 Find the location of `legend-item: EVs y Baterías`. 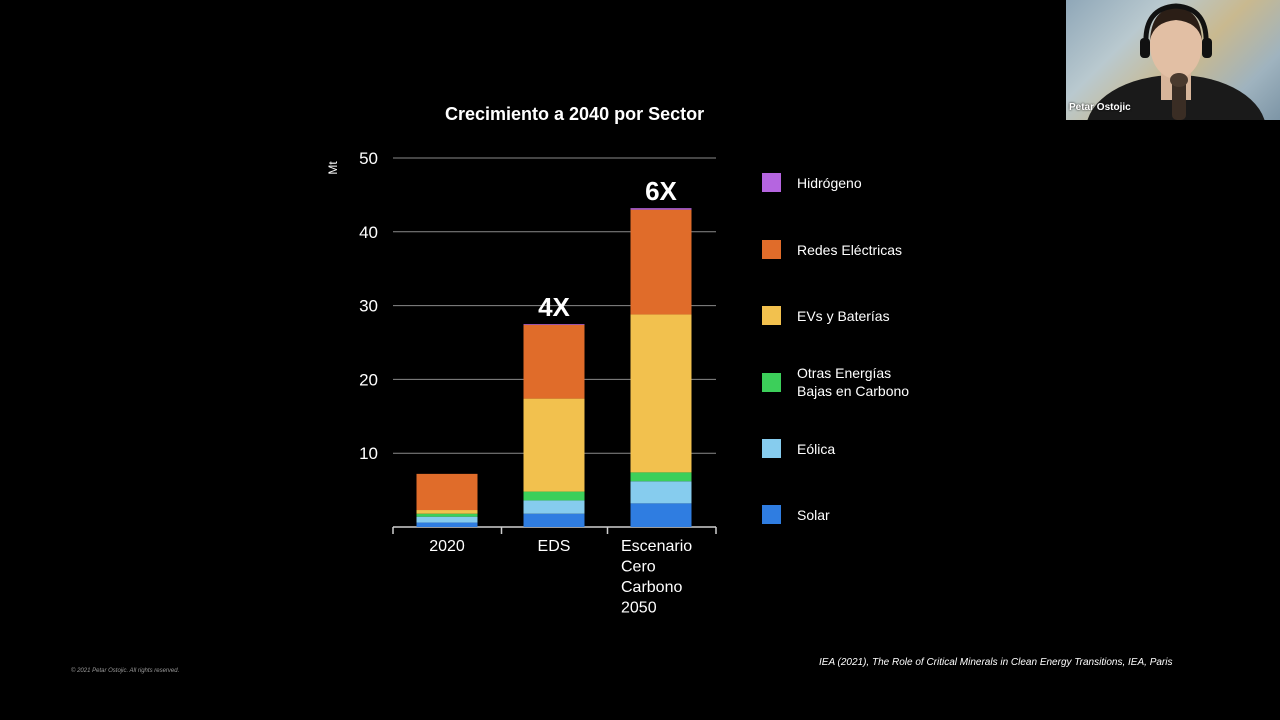

legend-item: EVs y Baterías is located at coordinates (849, 315).